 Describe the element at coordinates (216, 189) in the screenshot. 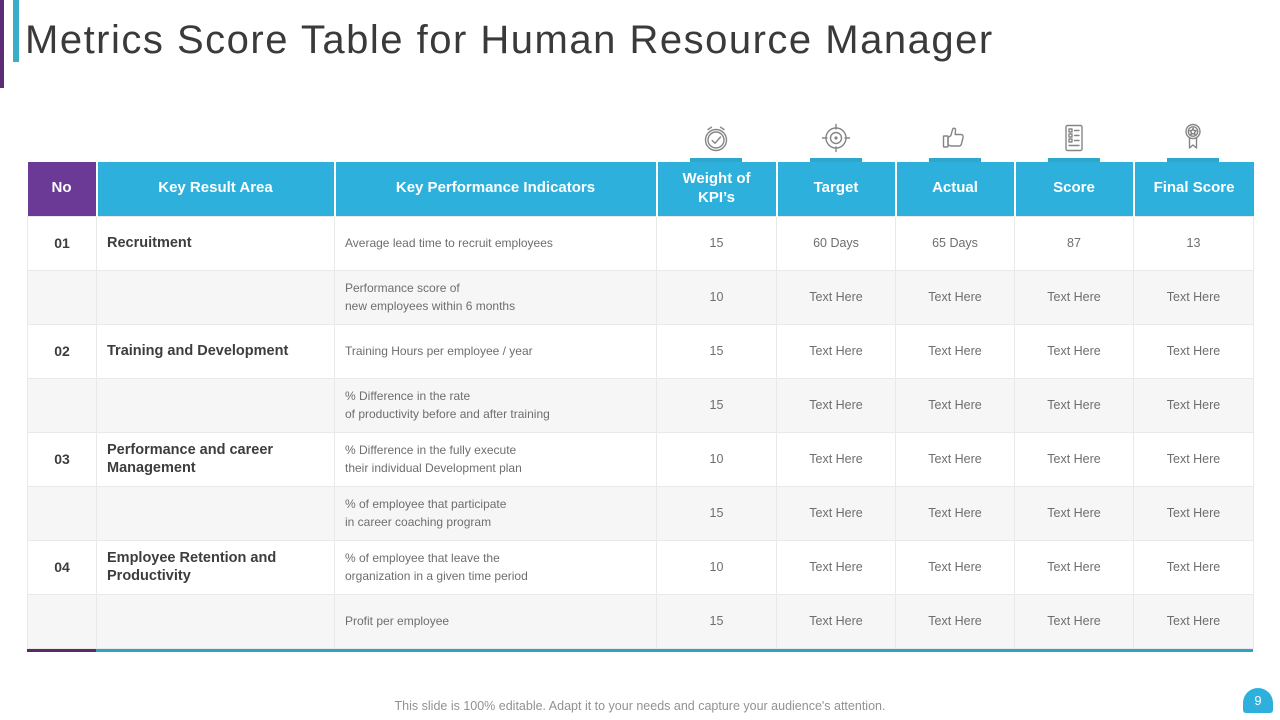

I see `col-header-key-result-area: Key Result Area` at that location.